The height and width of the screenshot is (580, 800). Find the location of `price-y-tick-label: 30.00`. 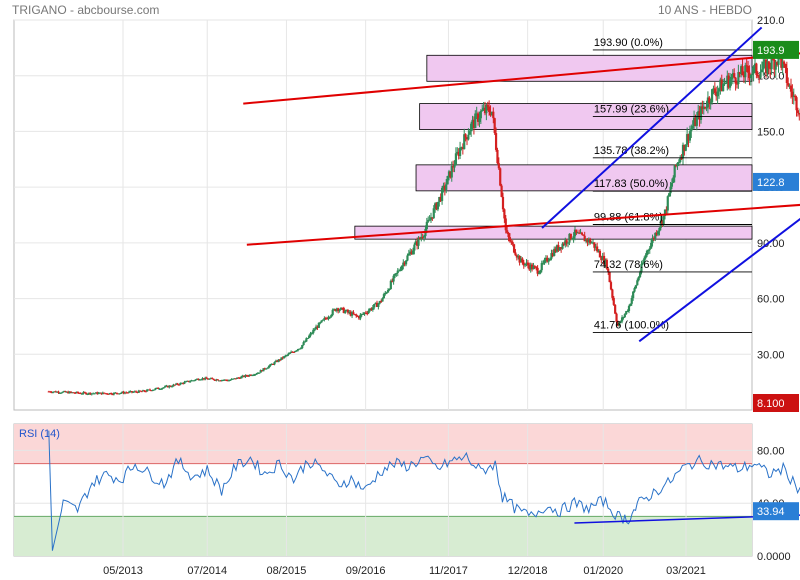

price-y-tick-label: 30.00 is located at coordinates (771, 355).